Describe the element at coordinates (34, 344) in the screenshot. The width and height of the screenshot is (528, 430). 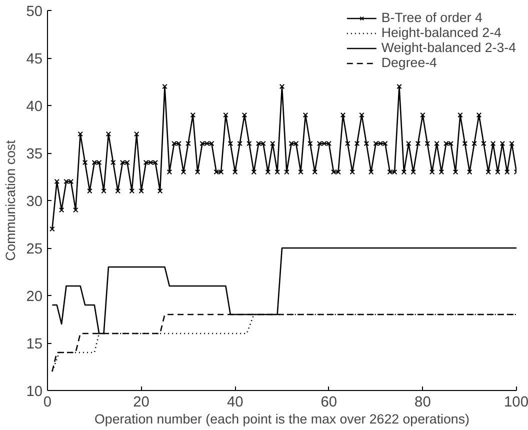
I see `y-tick-label: 15` at that location.